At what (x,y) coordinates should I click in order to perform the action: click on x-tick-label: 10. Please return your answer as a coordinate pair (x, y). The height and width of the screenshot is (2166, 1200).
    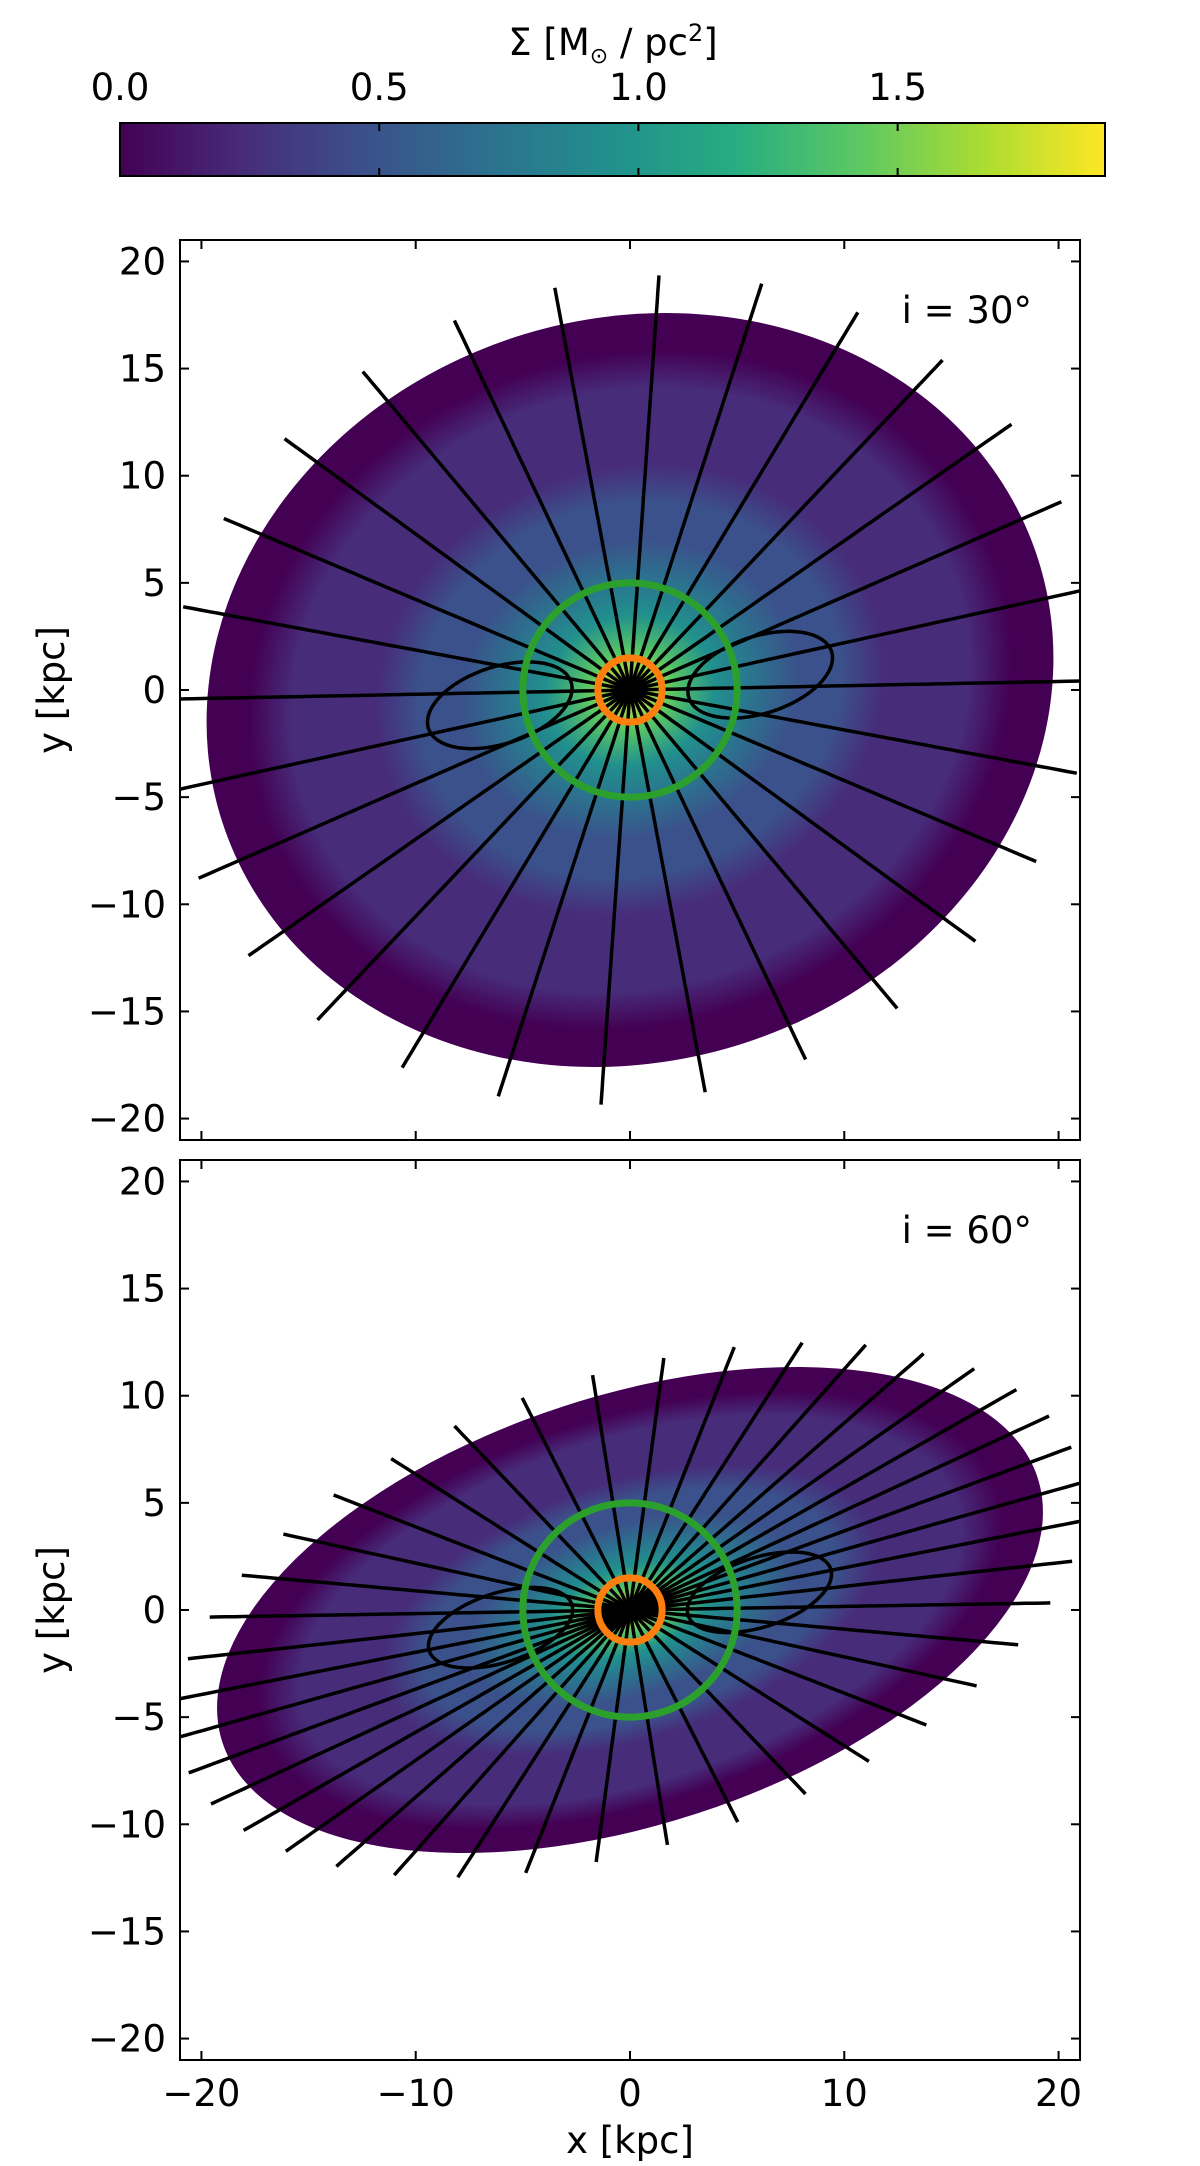
    Looking at the image, I should click on (844, 2093).